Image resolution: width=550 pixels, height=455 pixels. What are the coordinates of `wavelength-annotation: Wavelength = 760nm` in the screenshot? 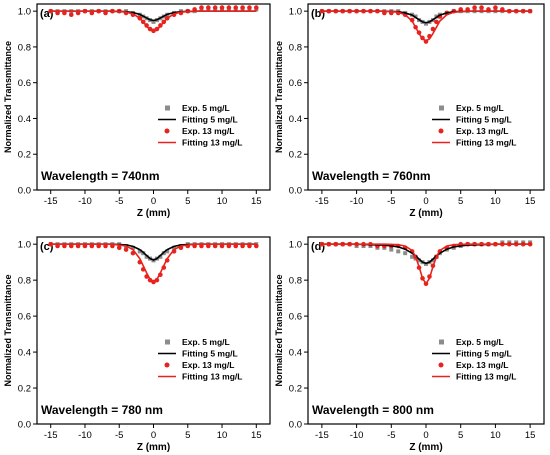 It's located at (371, 176).